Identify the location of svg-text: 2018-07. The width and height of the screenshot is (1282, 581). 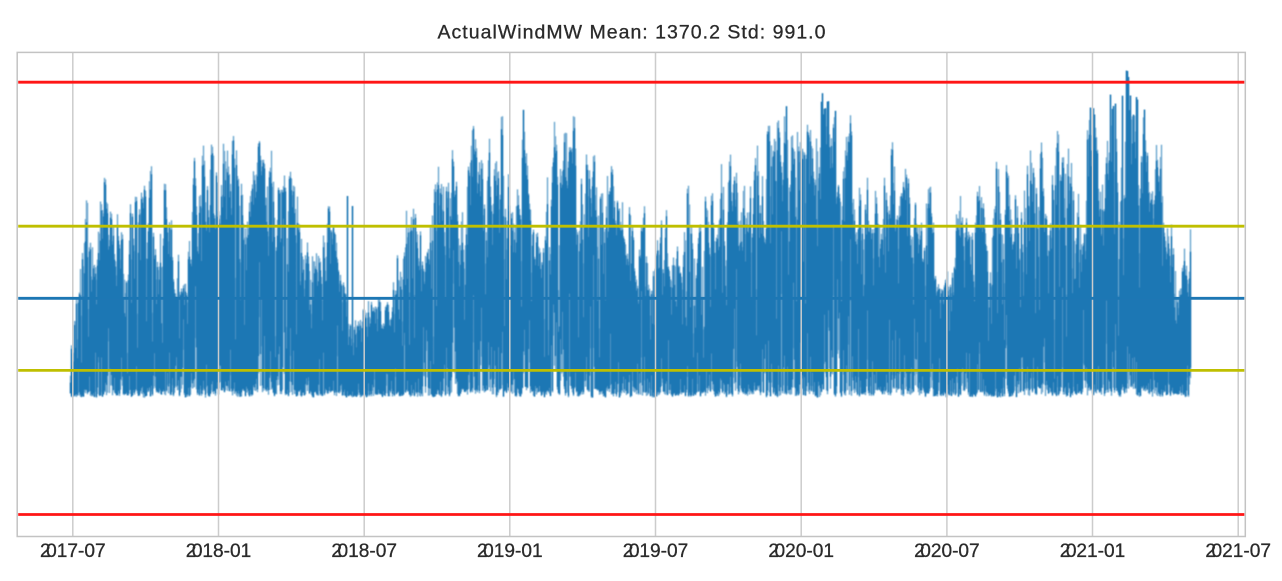
(364, 551).